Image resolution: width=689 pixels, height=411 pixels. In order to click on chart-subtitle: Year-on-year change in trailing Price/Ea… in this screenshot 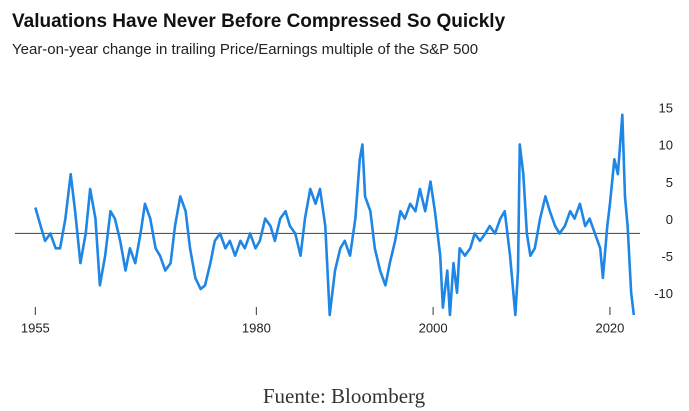, I will do `click(245, 49)`.